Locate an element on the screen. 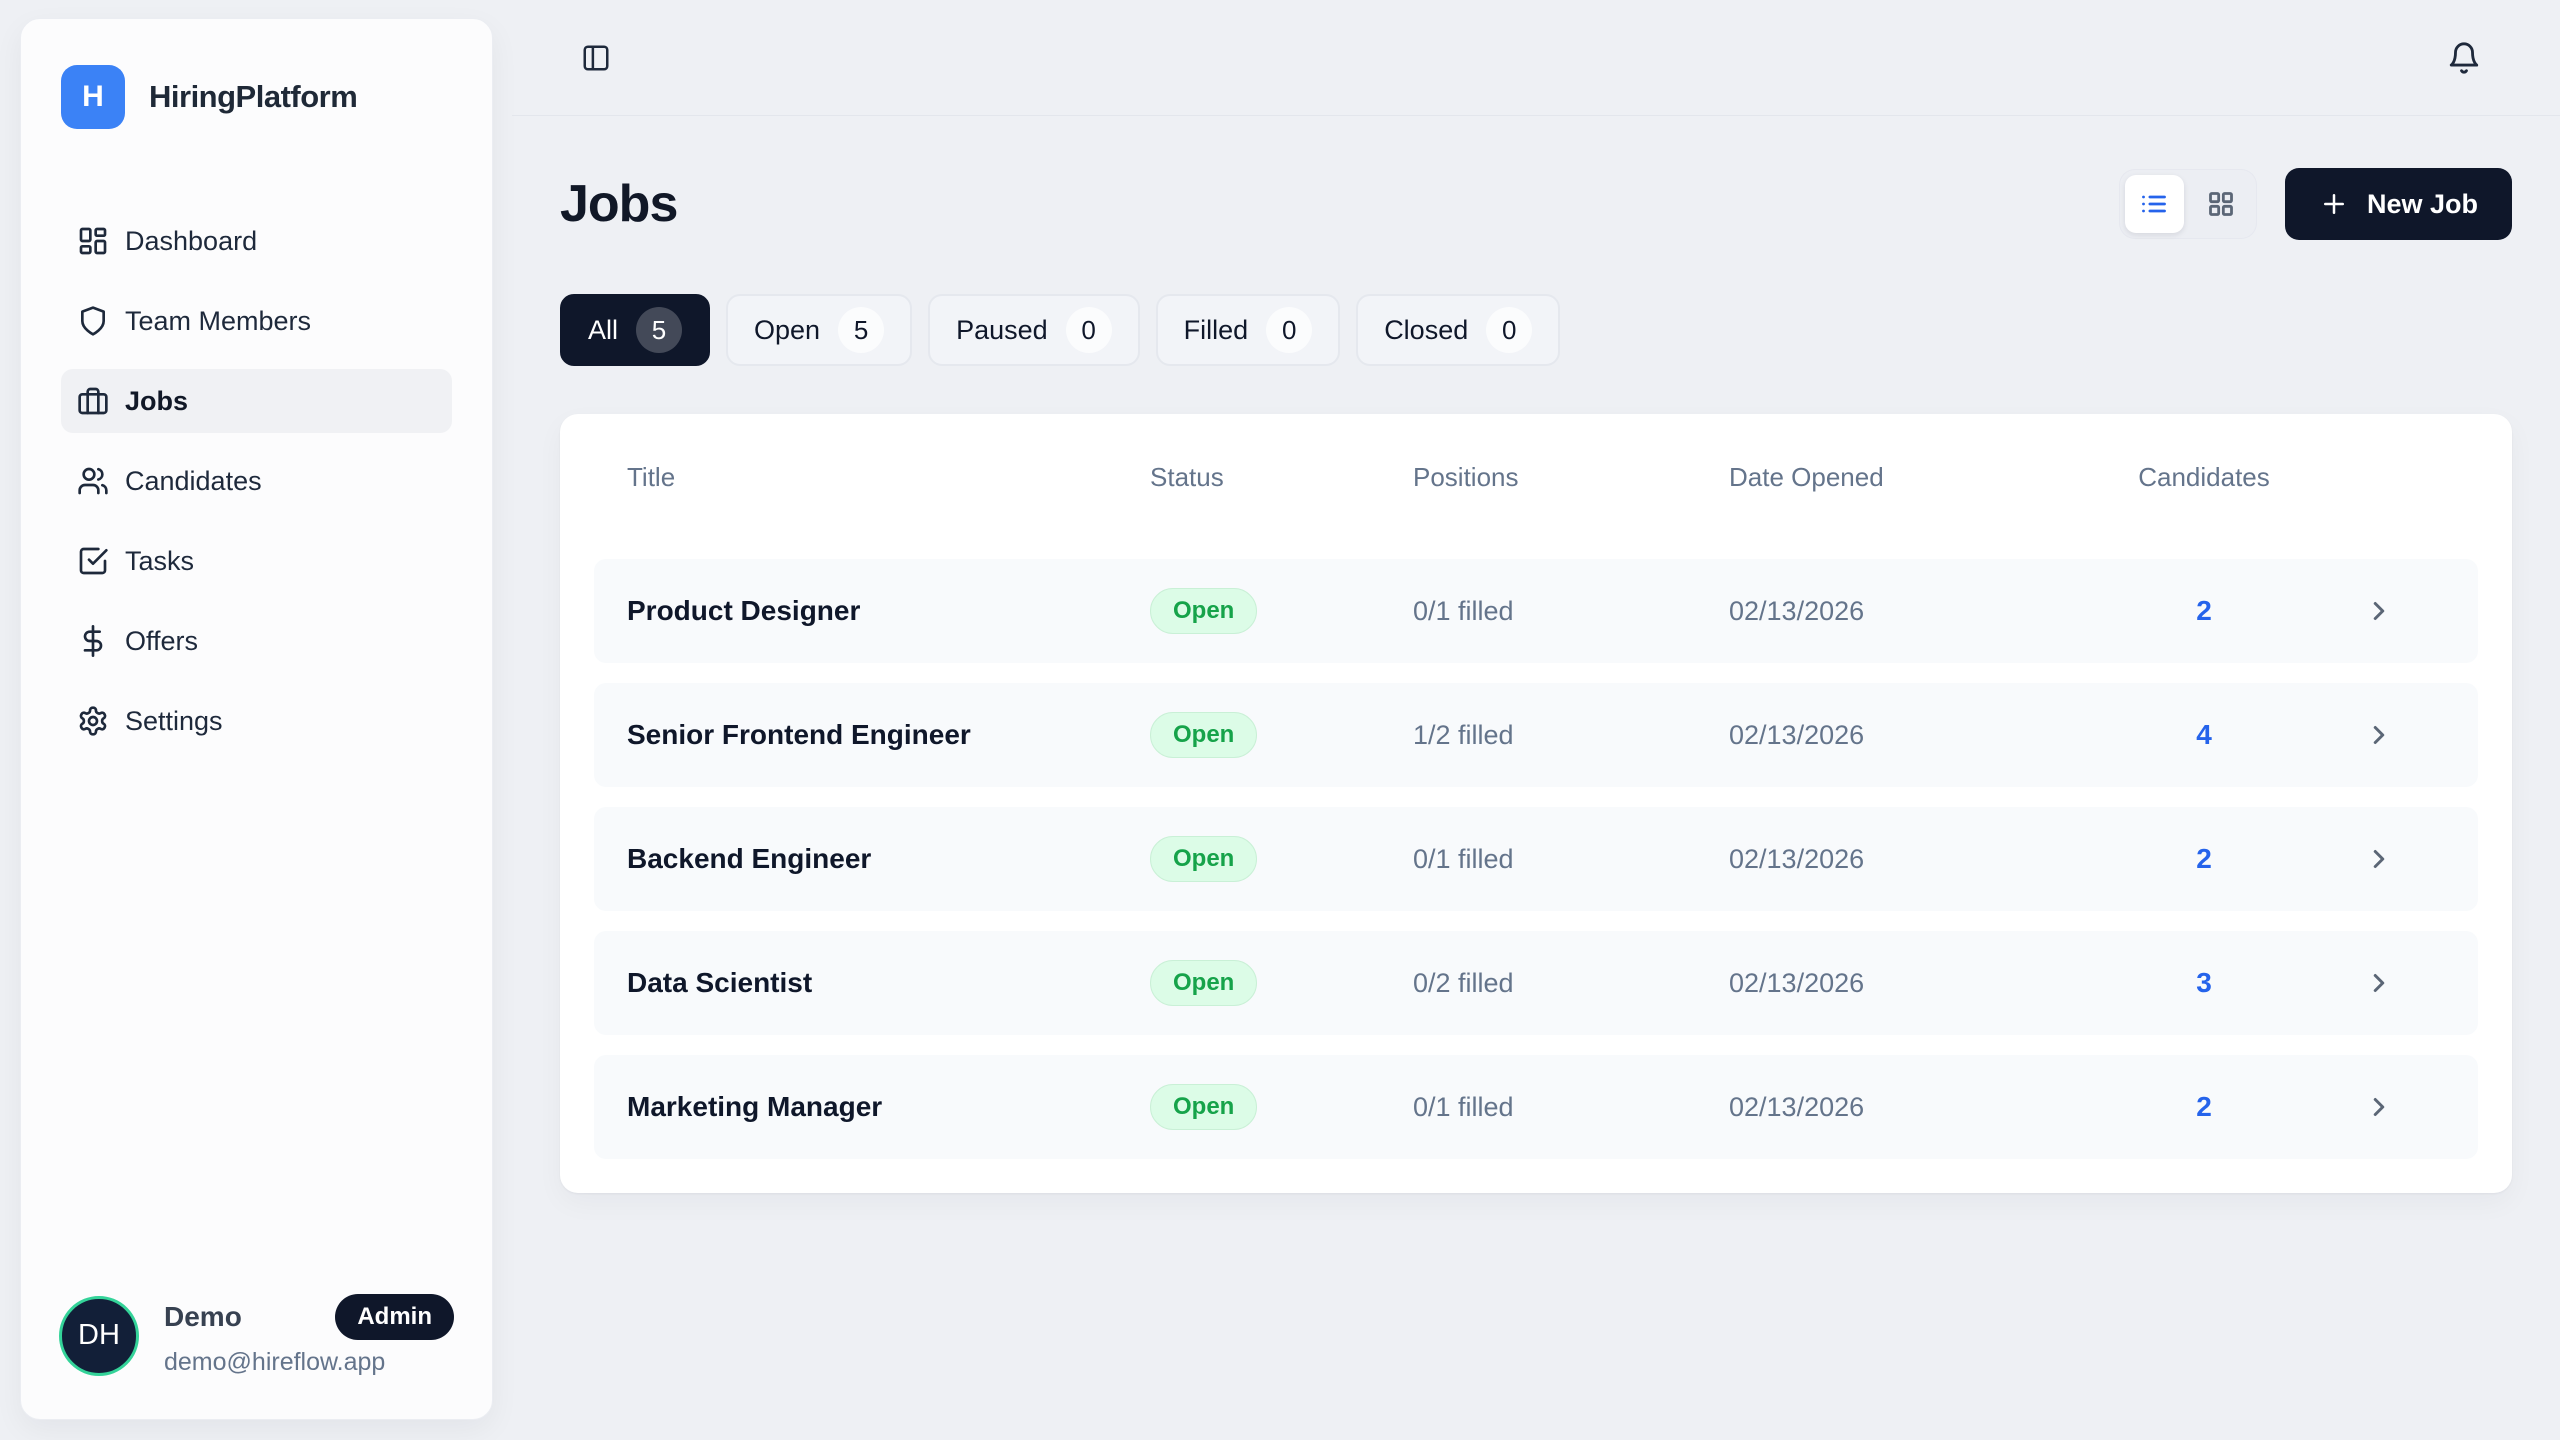 The image size is (2560, 1440). new-job-button: New Job is located at coordinates (2398, 204).